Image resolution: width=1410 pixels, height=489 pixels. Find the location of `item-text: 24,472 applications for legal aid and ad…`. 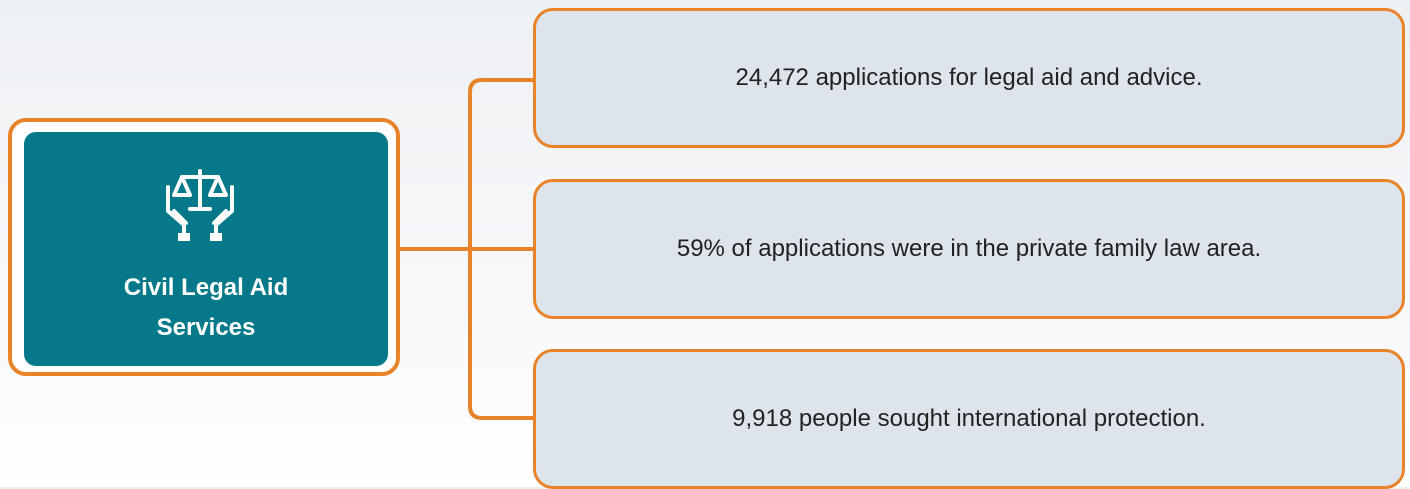

item-text: 24,472 applications for legal aid and ad… is located at coordinates (969, 77).